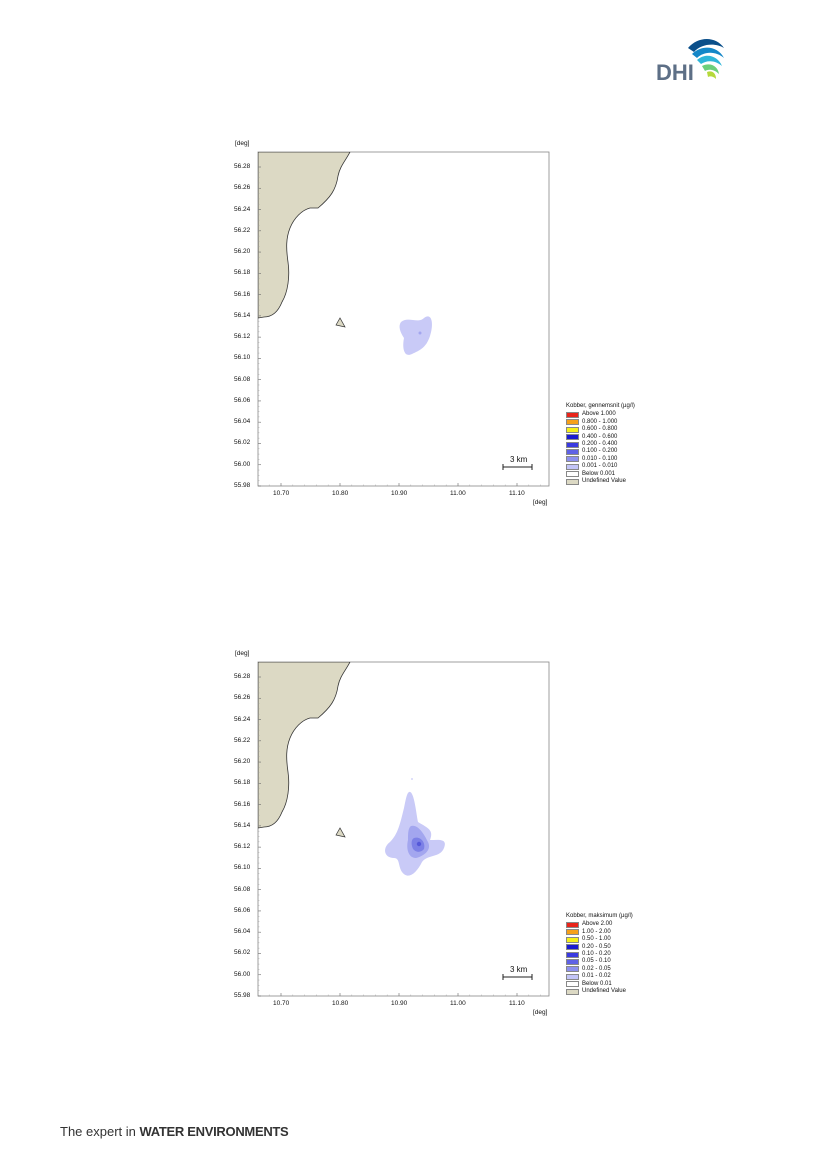  What do you see at coordinates (596, 939) in the screenshot?
I see `legend-label: 0.50 - 1.00` at bounding box center [596, 939].